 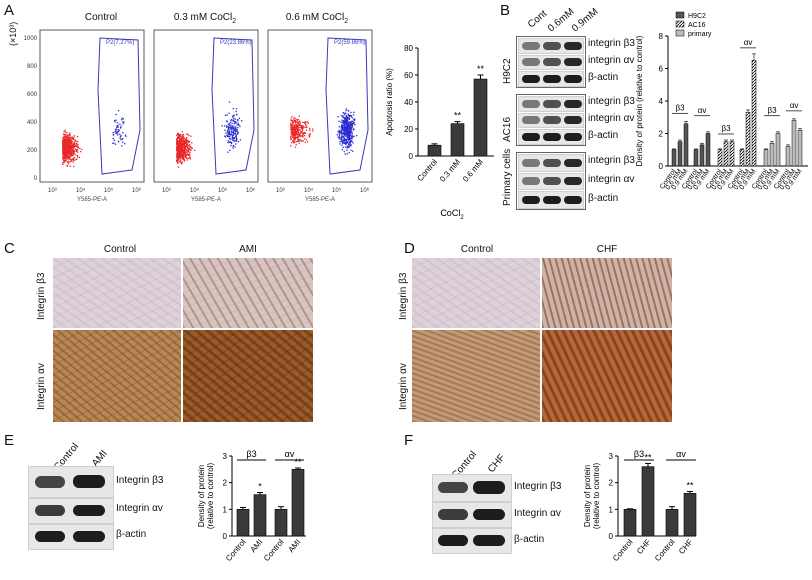 What do you see at coordinates (408, 48) in the screenshot?
I see `y-tick-label: 80` at bounding box center [408, 48].